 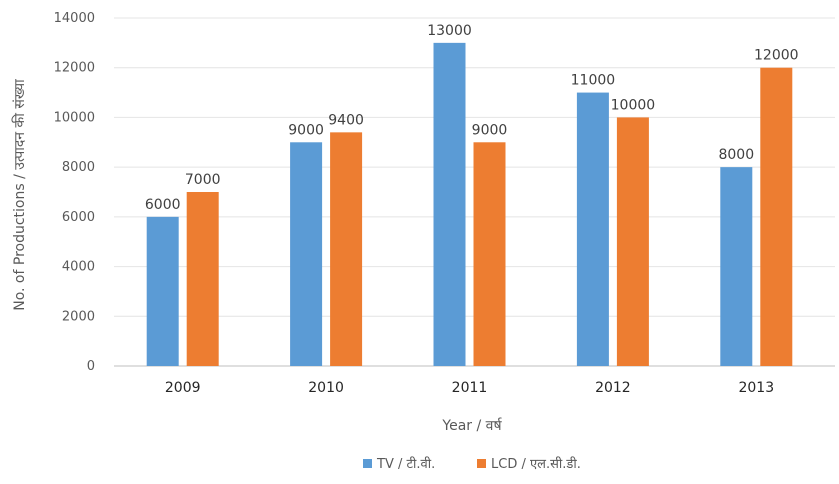 What do you see at coordinates (326, 388) in the screenshot?
I see `x-tick-label-2010: 2010` at bounding box center [326, 388].